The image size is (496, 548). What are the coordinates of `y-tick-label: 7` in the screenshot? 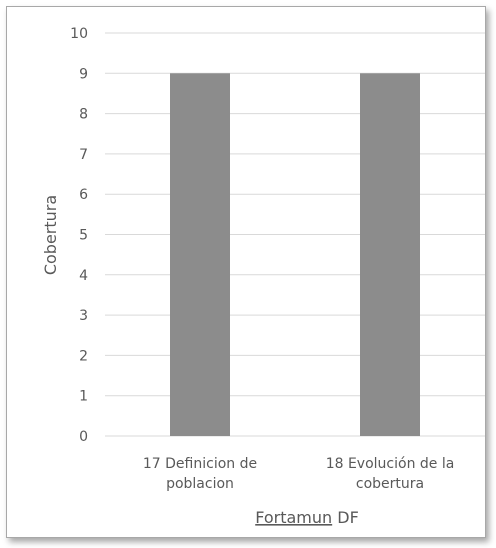 It's located at (83, 155).